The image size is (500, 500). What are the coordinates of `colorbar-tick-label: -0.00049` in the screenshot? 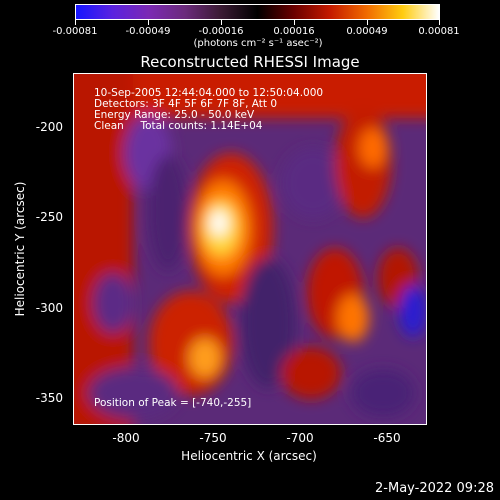 It's located at (148, 31).